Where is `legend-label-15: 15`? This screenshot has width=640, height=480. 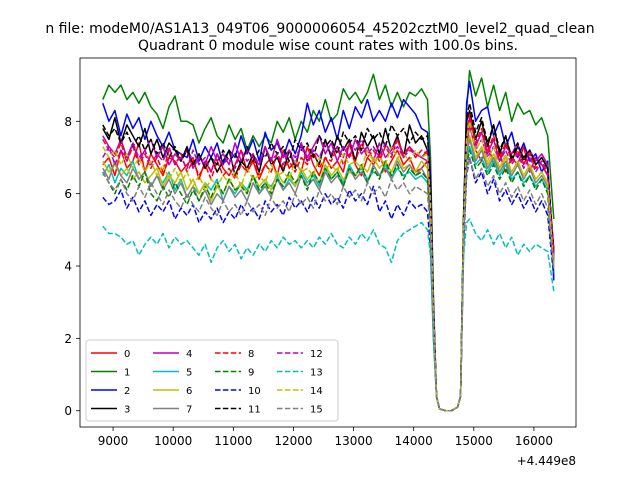 legend-label-15: 15 is located at coordinates (316, 410).